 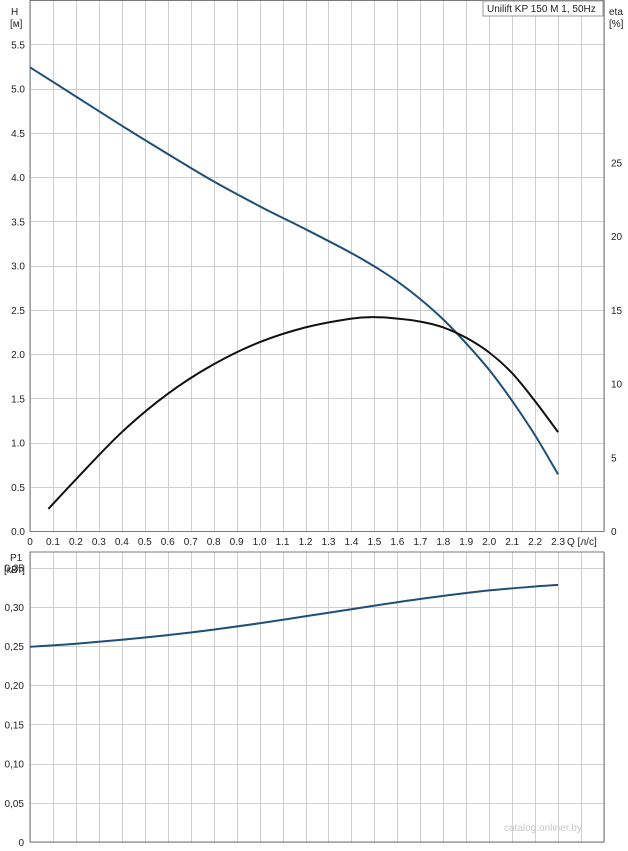 I want to click on eta-tick-label: 15, so click(x=617, y=311).